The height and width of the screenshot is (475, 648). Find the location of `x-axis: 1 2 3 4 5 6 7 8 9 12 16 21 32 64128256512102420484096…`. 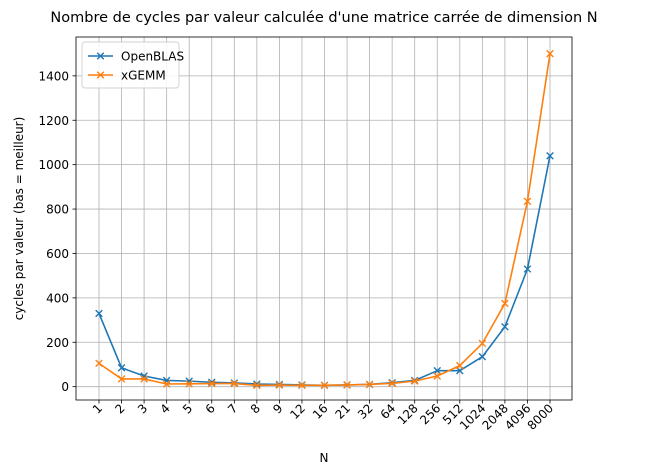

x-axis: 1 2 3 4 5 6 7 8 9 12 16 21 32 64128256512102420484096… is located at coordinates (323, 416).